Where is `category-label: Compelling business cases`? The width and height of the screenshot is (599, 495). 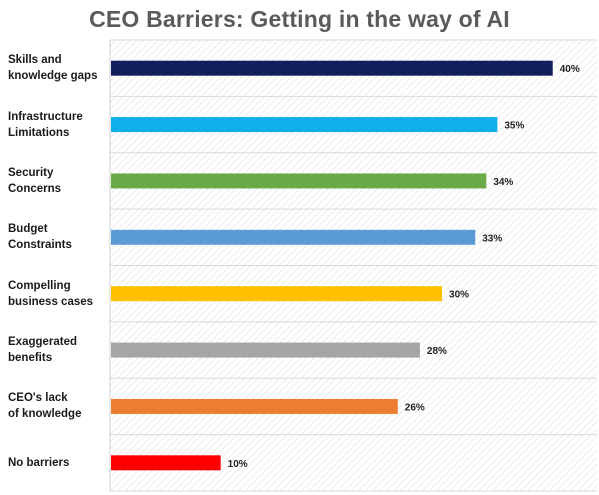
category-label: Compelling business cases is located at coordinates (63, 294).